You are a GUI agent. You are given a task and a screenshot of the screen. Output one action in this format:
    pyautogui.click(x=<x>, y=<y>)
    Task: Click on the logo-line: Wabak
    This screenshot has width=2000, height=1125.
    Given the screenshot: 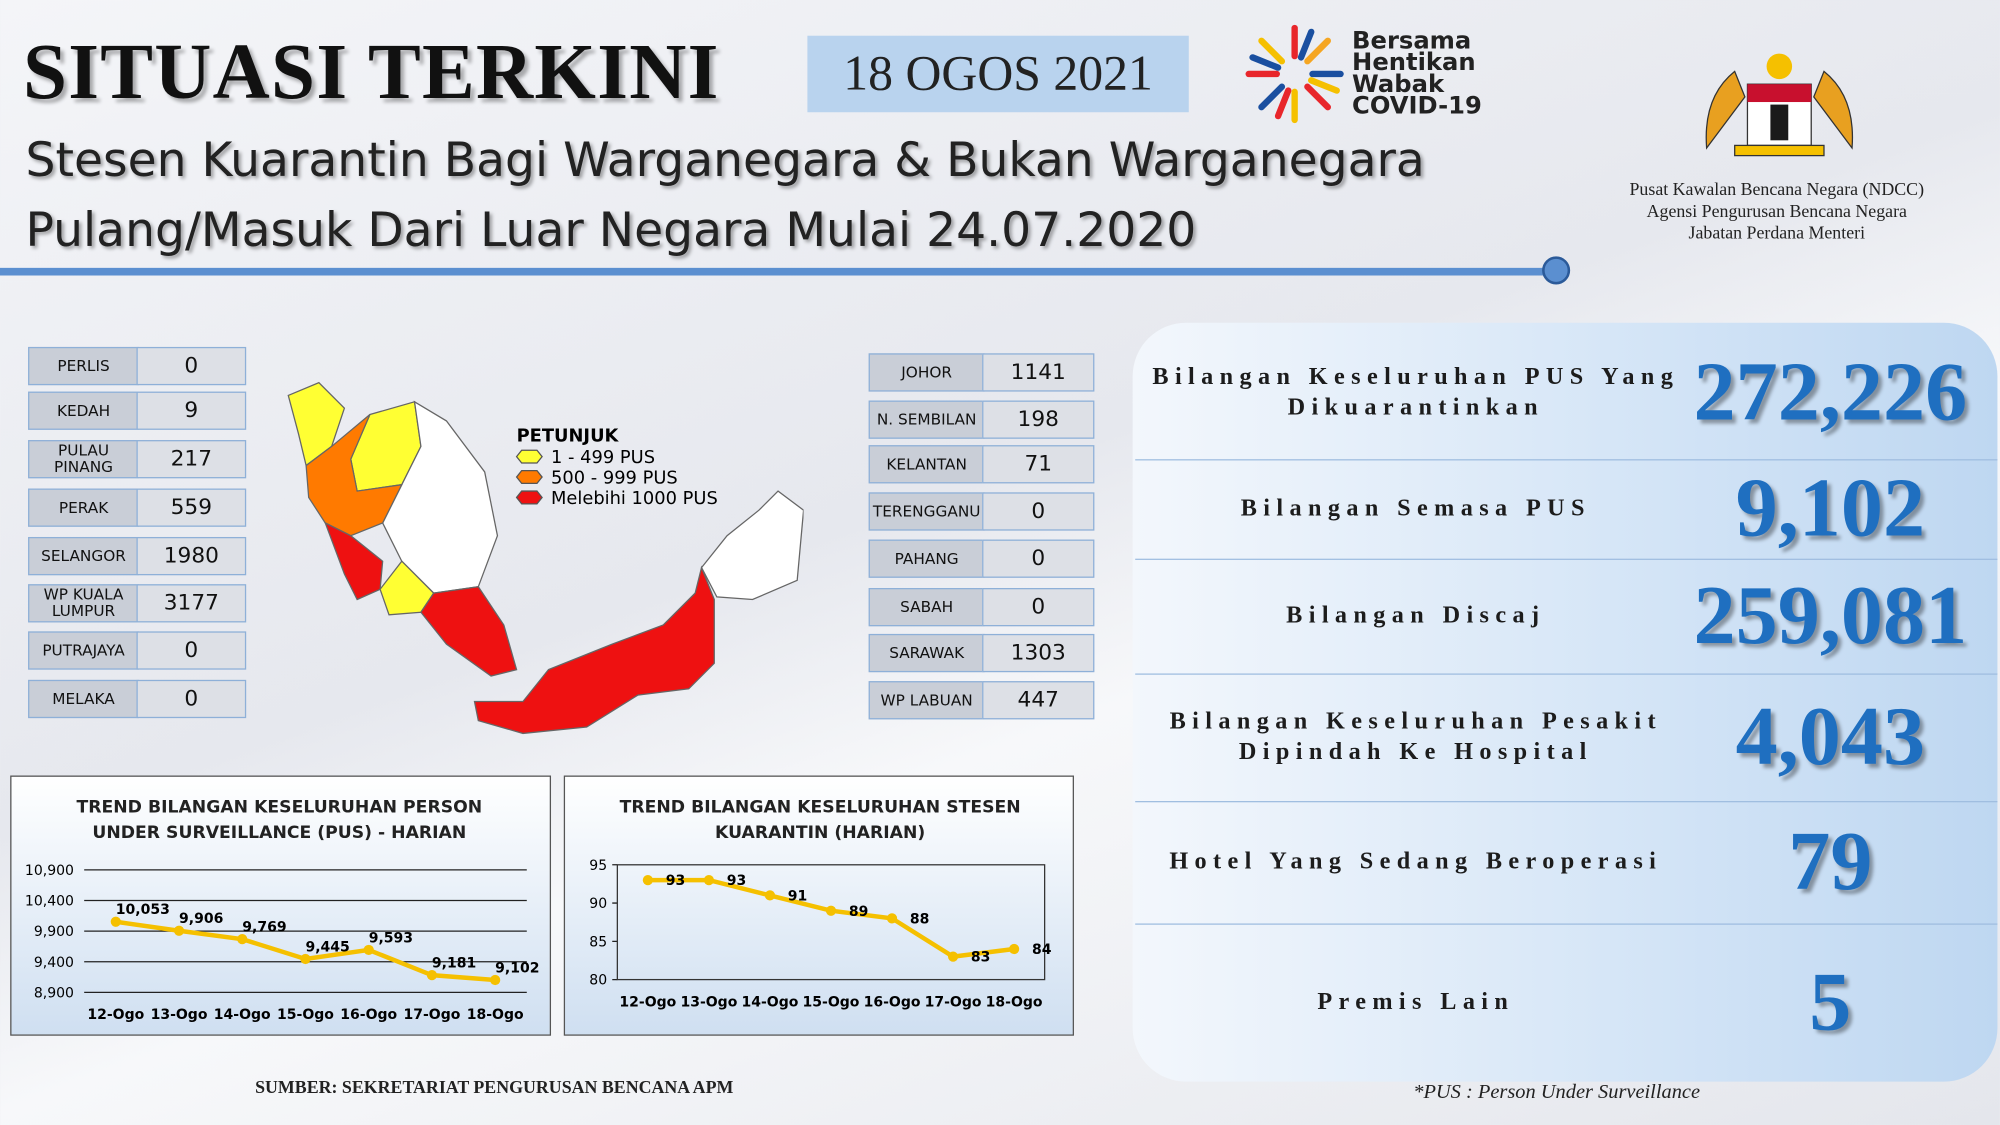 What is the action you would take?
    pyautogui.click(x=1398, y=84)
    